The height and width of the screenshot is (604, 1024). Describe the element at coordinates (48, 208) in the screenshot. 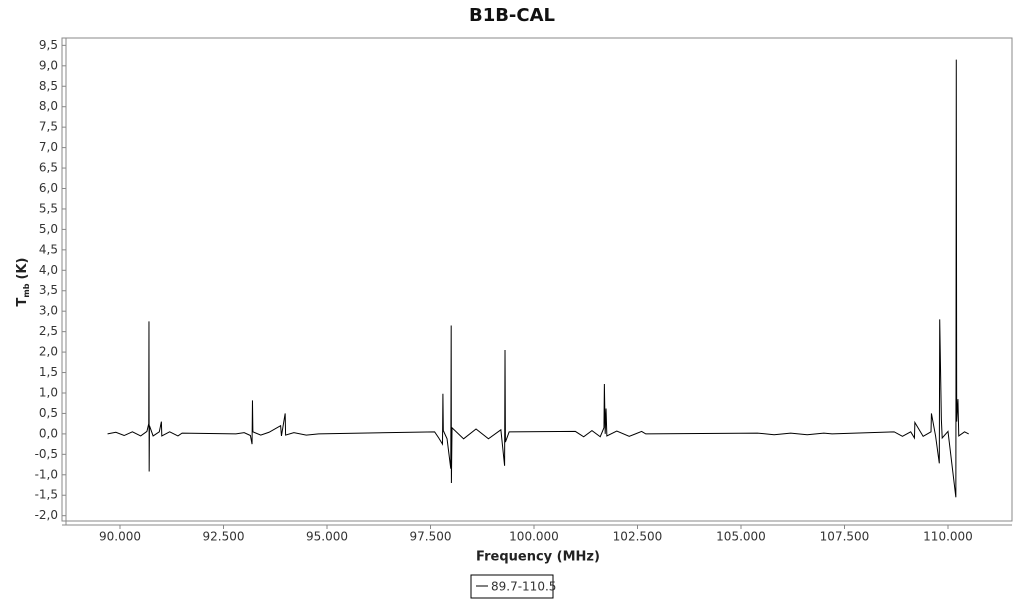

I see `y-tick-label: 5,5` at that location.